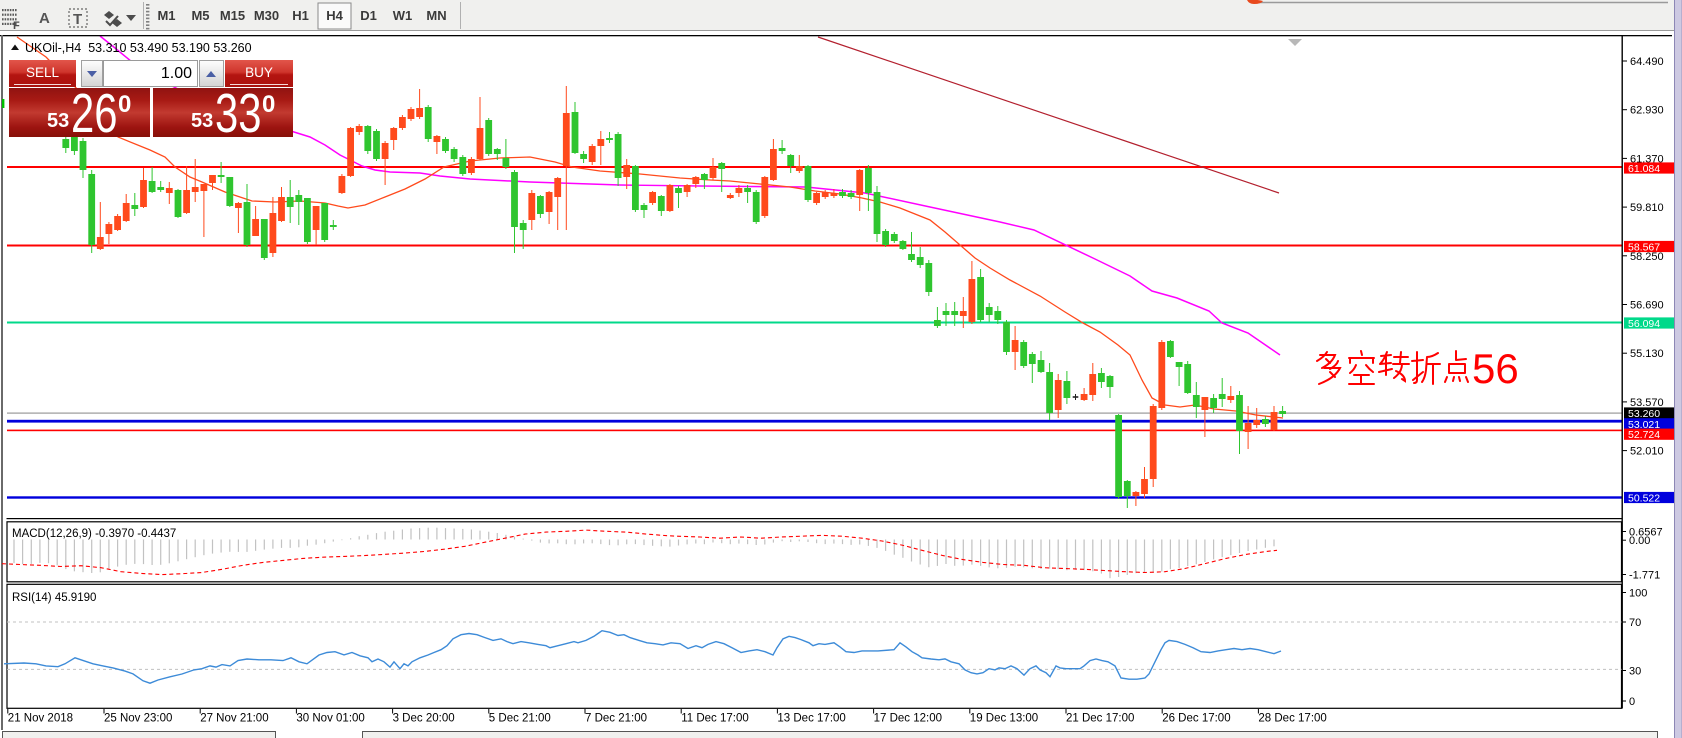 The image size is (1682, 738). What do you see at coordinates (138, 48) in the screenshot?
I see `svg-text:UKOil-,H4 53.310 53.490 53.19: UKOil-,H4 53.310 53.490 53.190 53.260` at bounding box center [138, 48].